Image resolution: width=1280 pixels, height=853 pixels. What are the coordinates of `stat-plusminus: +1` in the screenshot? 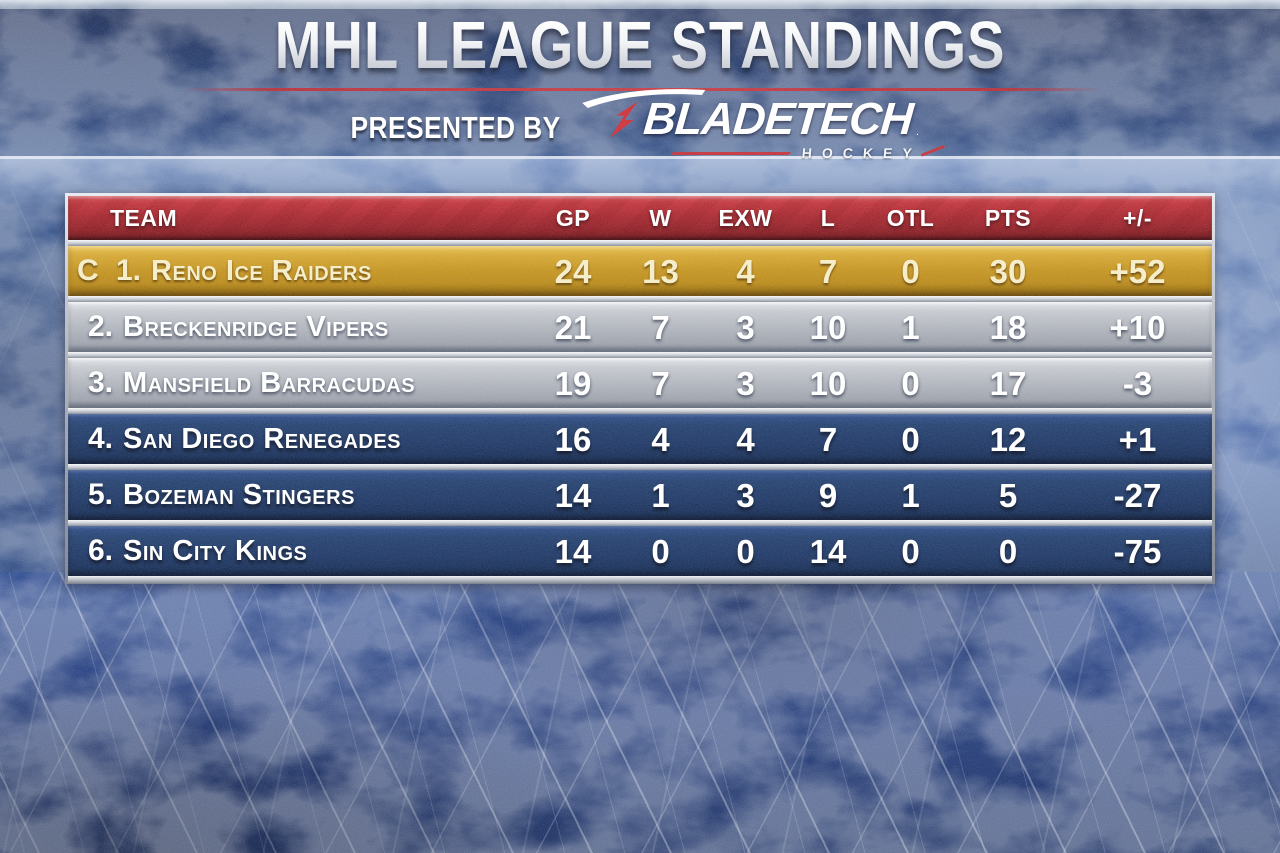 It's located at (1137, 439).